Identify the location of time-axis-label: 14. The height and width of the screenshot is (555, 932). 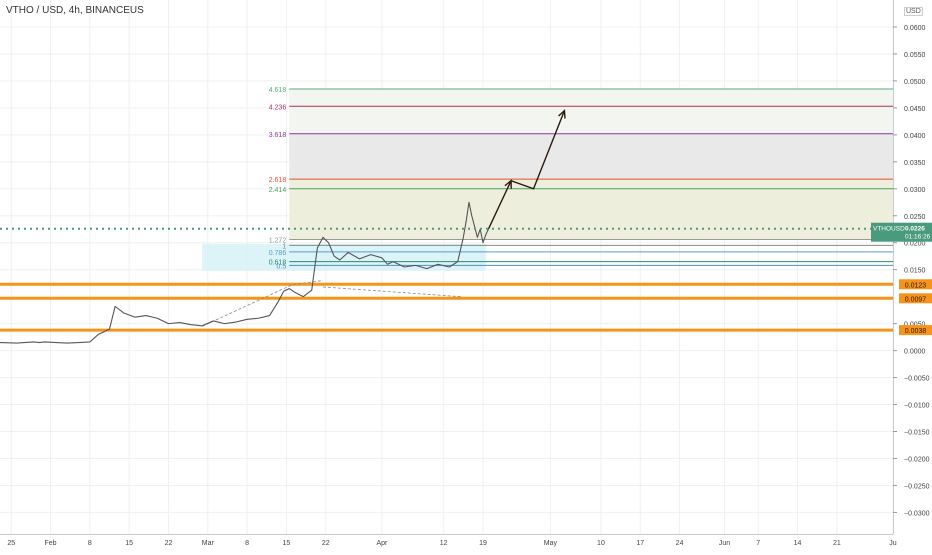
(798, 543).